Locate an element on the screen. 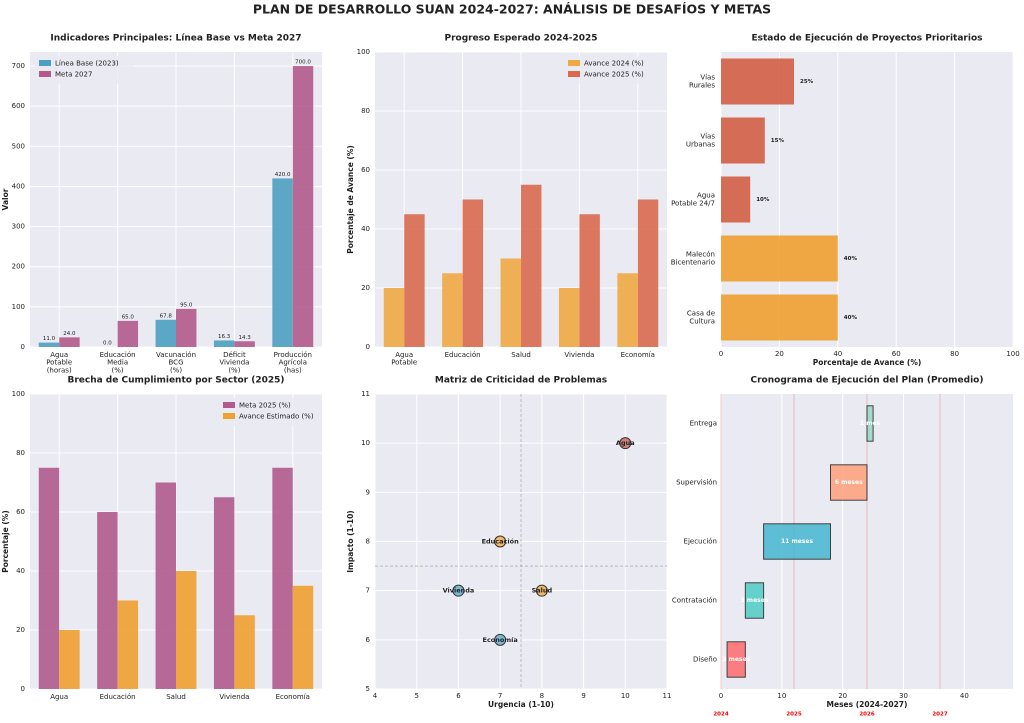  point-label: Salud is located at coordinates (542, 591).